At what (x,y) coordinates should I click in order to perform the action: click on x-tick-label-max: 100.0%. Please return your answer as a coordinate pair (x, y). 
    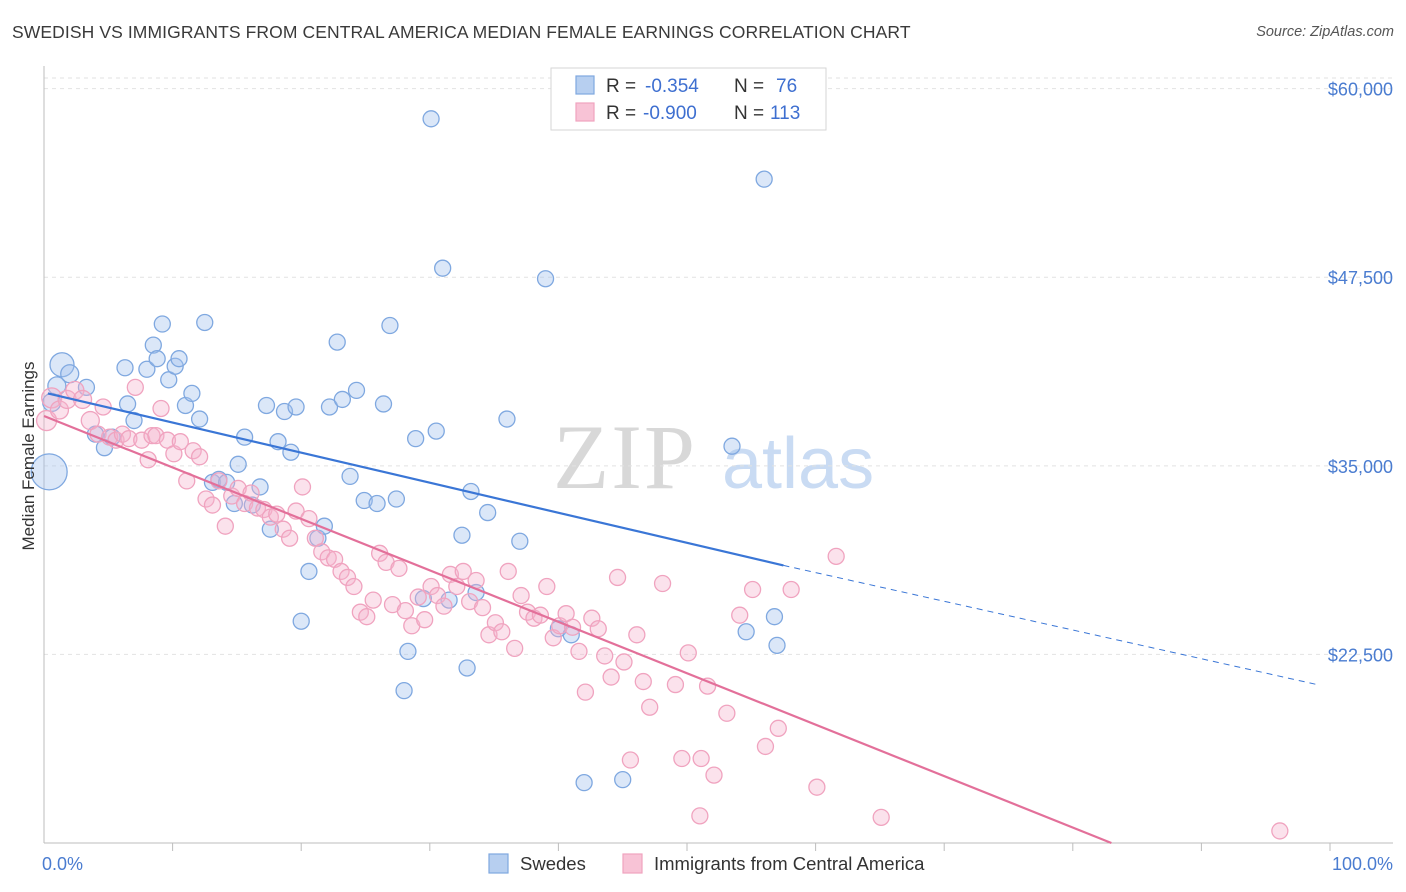
    Looking at the image, I should click on (1362, 864).